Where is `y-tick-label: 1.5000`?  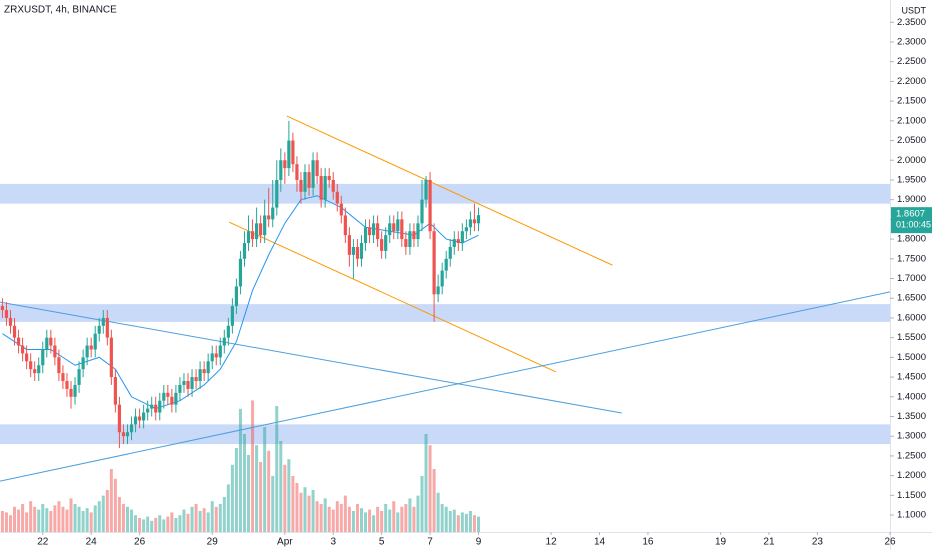 y-tick-label: 1.5000 is located at coordinates (911, 357).